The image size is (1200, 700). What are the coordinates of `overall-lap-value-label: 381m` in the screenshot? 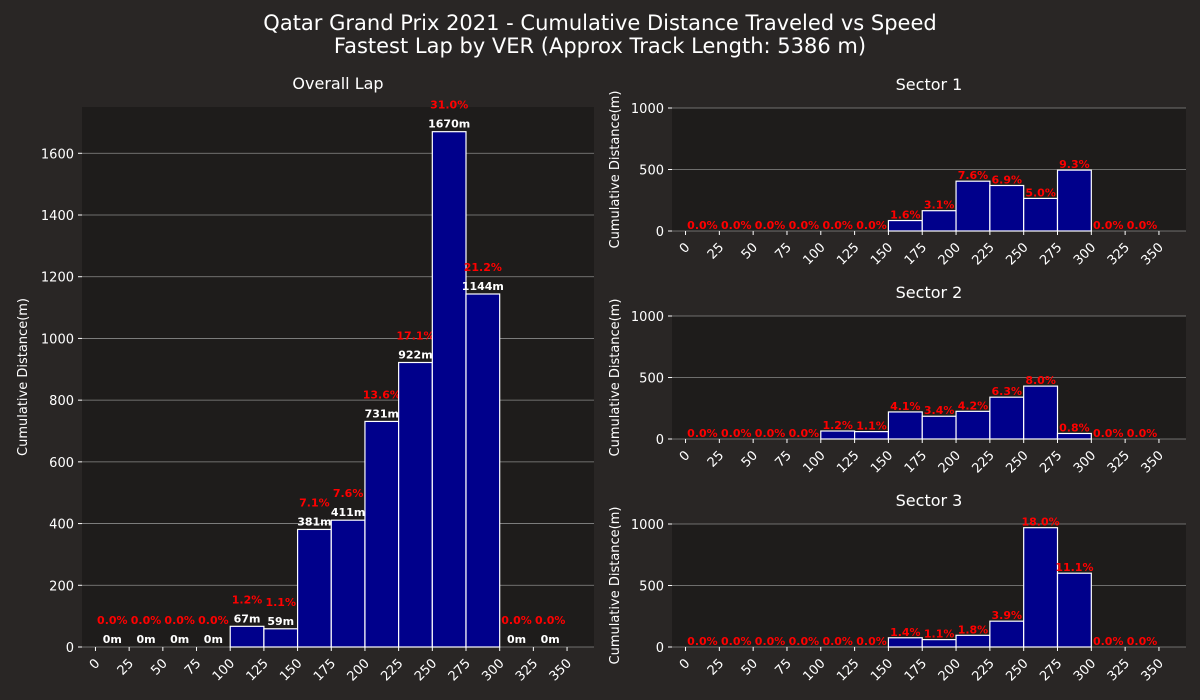 It's located at (314, 521).